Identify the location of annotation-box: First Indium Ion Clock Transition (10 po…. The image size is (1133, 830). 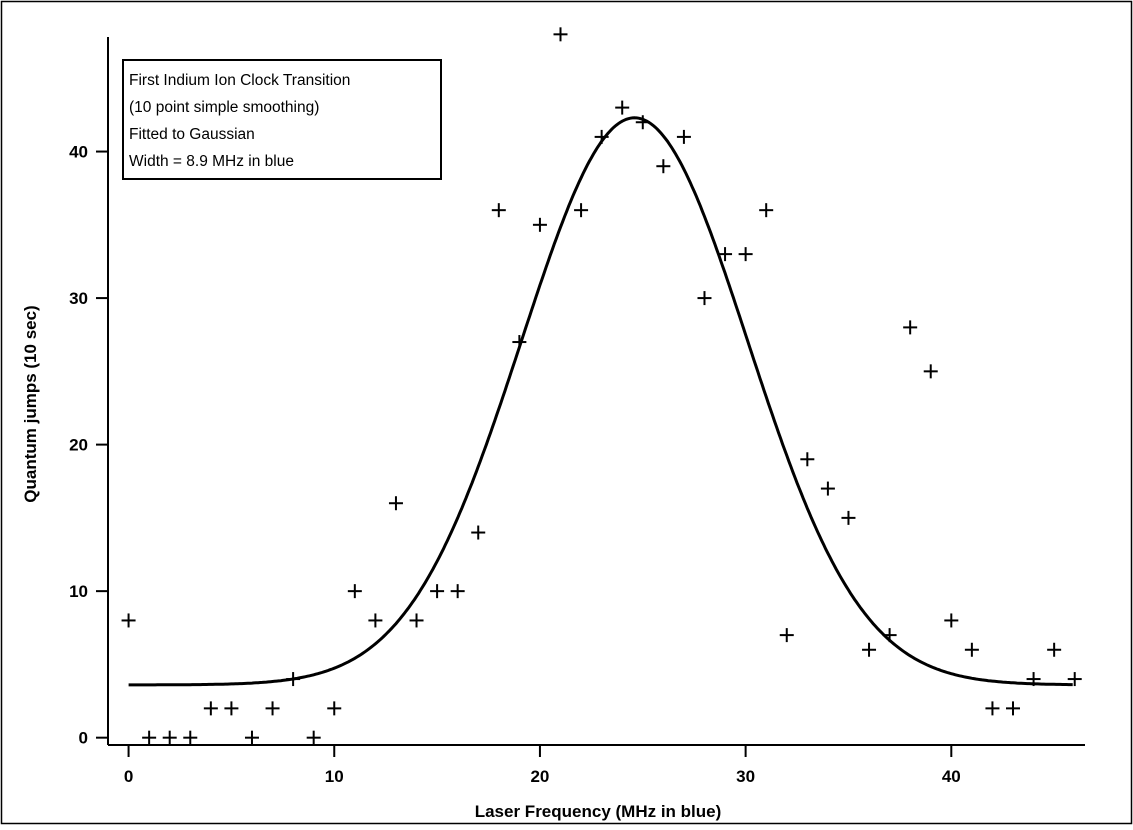
(282, 119).